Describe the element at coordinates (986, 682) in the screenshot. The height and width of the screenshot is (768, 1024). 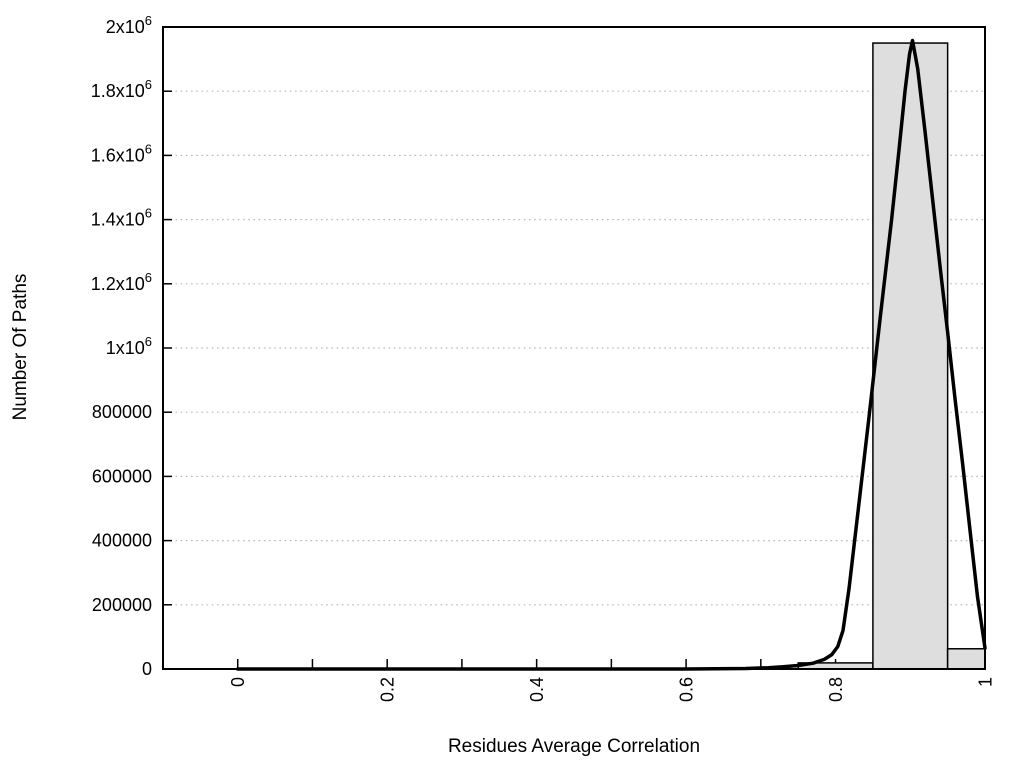
I see `x-tick-label: 1` at that location.